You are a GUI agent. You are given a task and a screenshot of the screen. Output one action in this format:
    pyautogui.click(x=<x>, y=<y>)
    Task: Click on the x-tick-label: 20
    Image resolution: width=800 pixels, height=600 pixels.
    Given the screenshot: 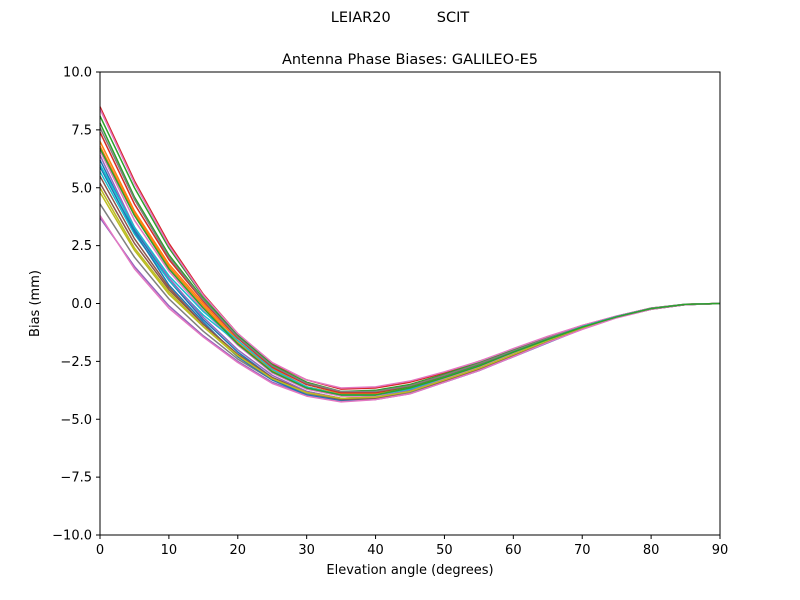 What is the action you would take?
    pyautogui.click(x=238, y=550)
    